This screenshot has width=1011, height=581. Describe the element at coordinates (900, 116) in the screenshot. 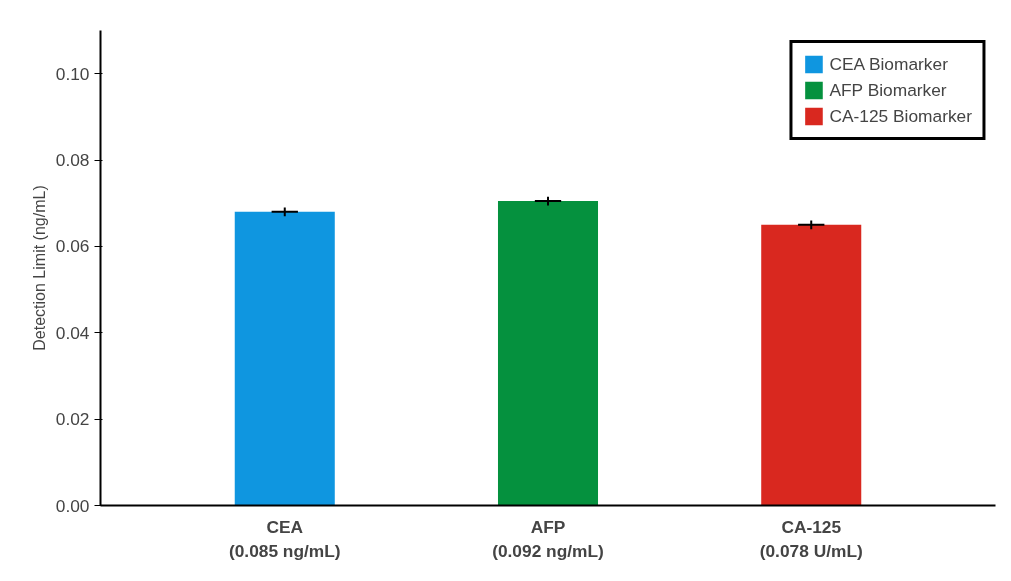

I see `legend-label: CA-125 Biomarker` at that location.